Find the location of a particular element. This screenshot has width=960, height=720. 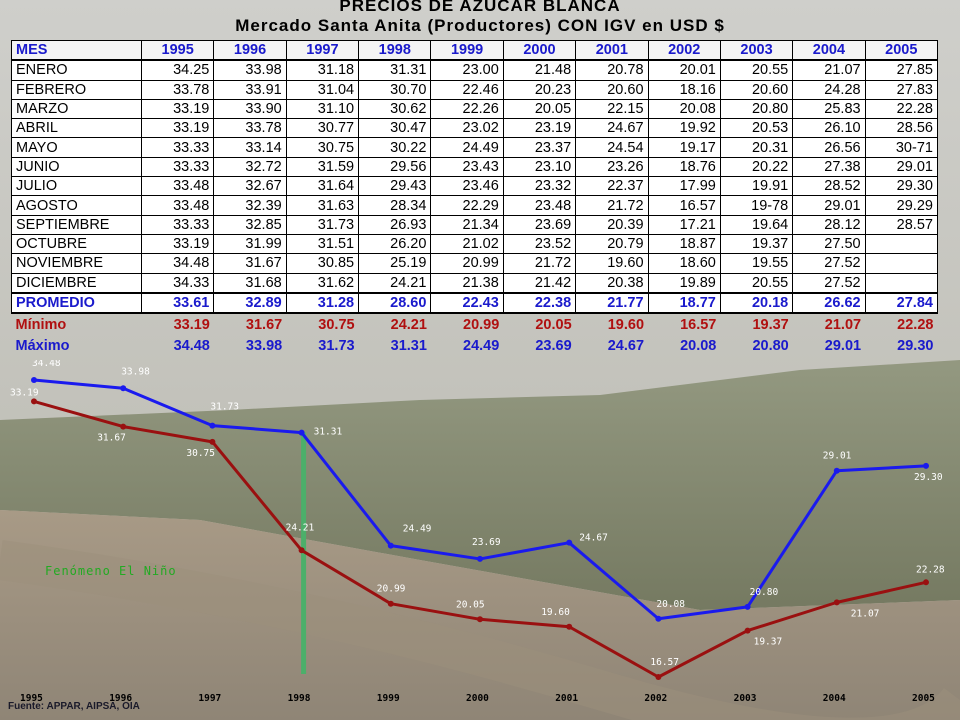

table-cell: 1998 is located at coordinates (395, 51).